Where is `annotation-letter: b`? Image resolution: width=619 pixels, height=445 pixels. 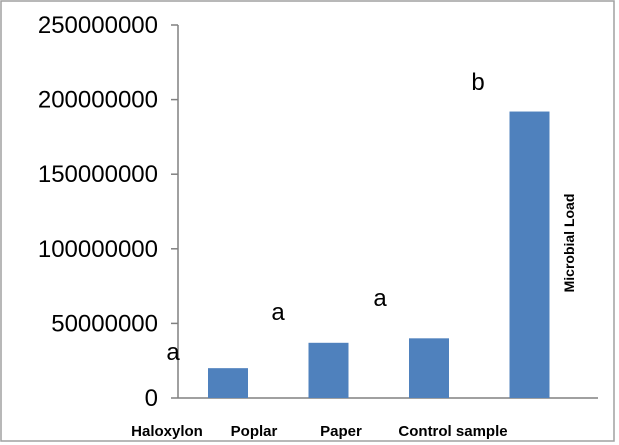 annotation-letter: b is located at coordinates (477, 82).